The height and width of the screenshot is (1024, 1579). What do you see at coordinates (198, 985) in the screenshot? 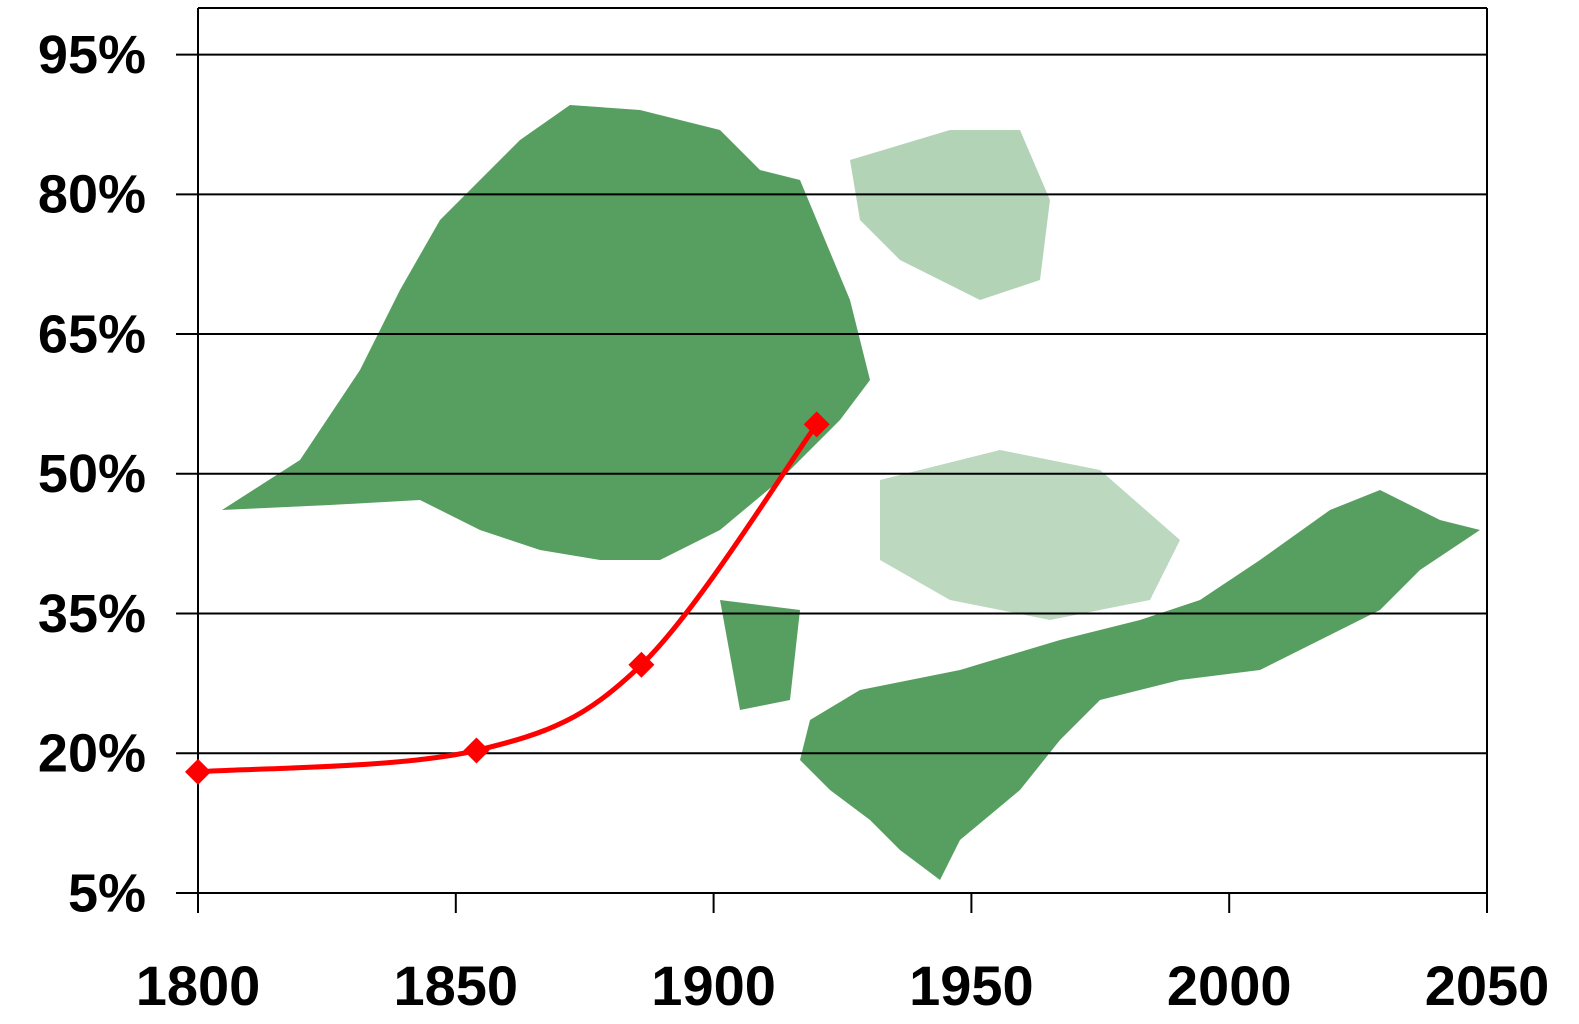
I see `x-tick-label: 1800` at bounding box center [198, 985].